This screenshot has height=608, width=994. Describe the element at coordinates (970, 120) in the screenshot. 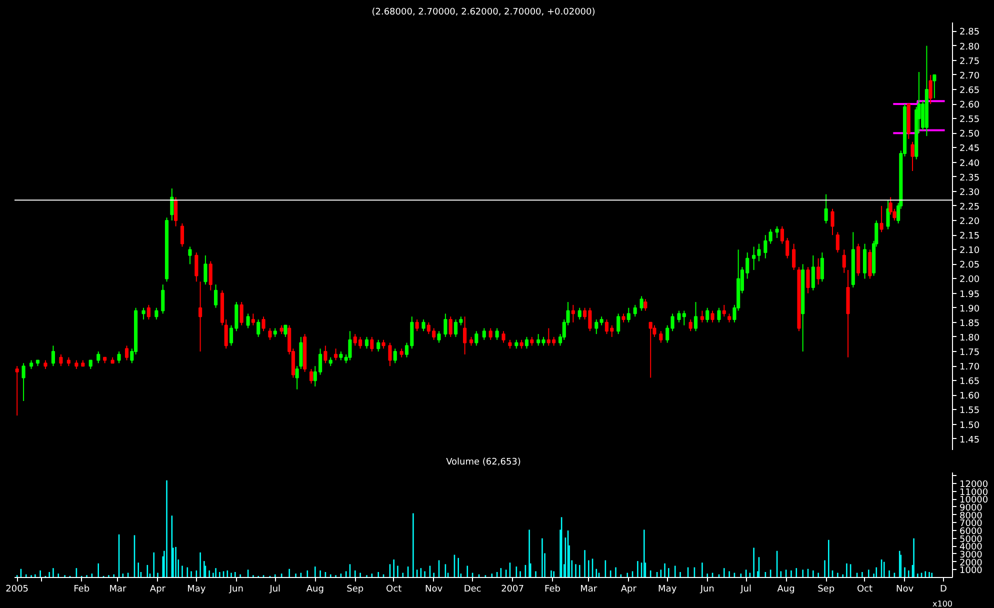

I see `y-tick-label: 2.55` at that location.